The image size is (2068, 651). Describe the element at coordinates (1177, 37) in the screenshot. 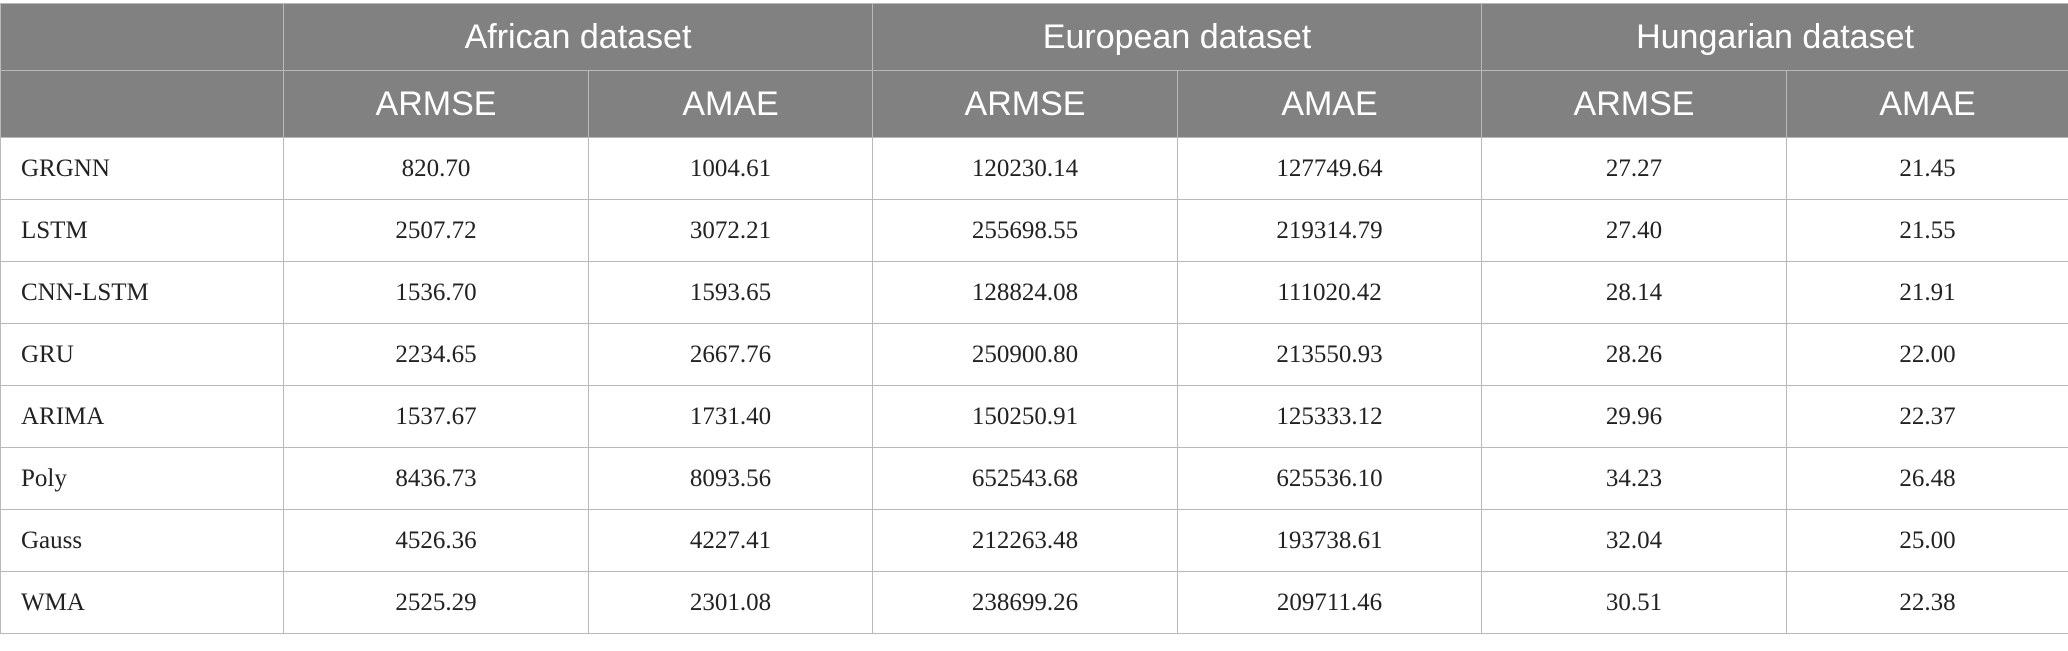

I see `group-header-european: European dataset` at that location.